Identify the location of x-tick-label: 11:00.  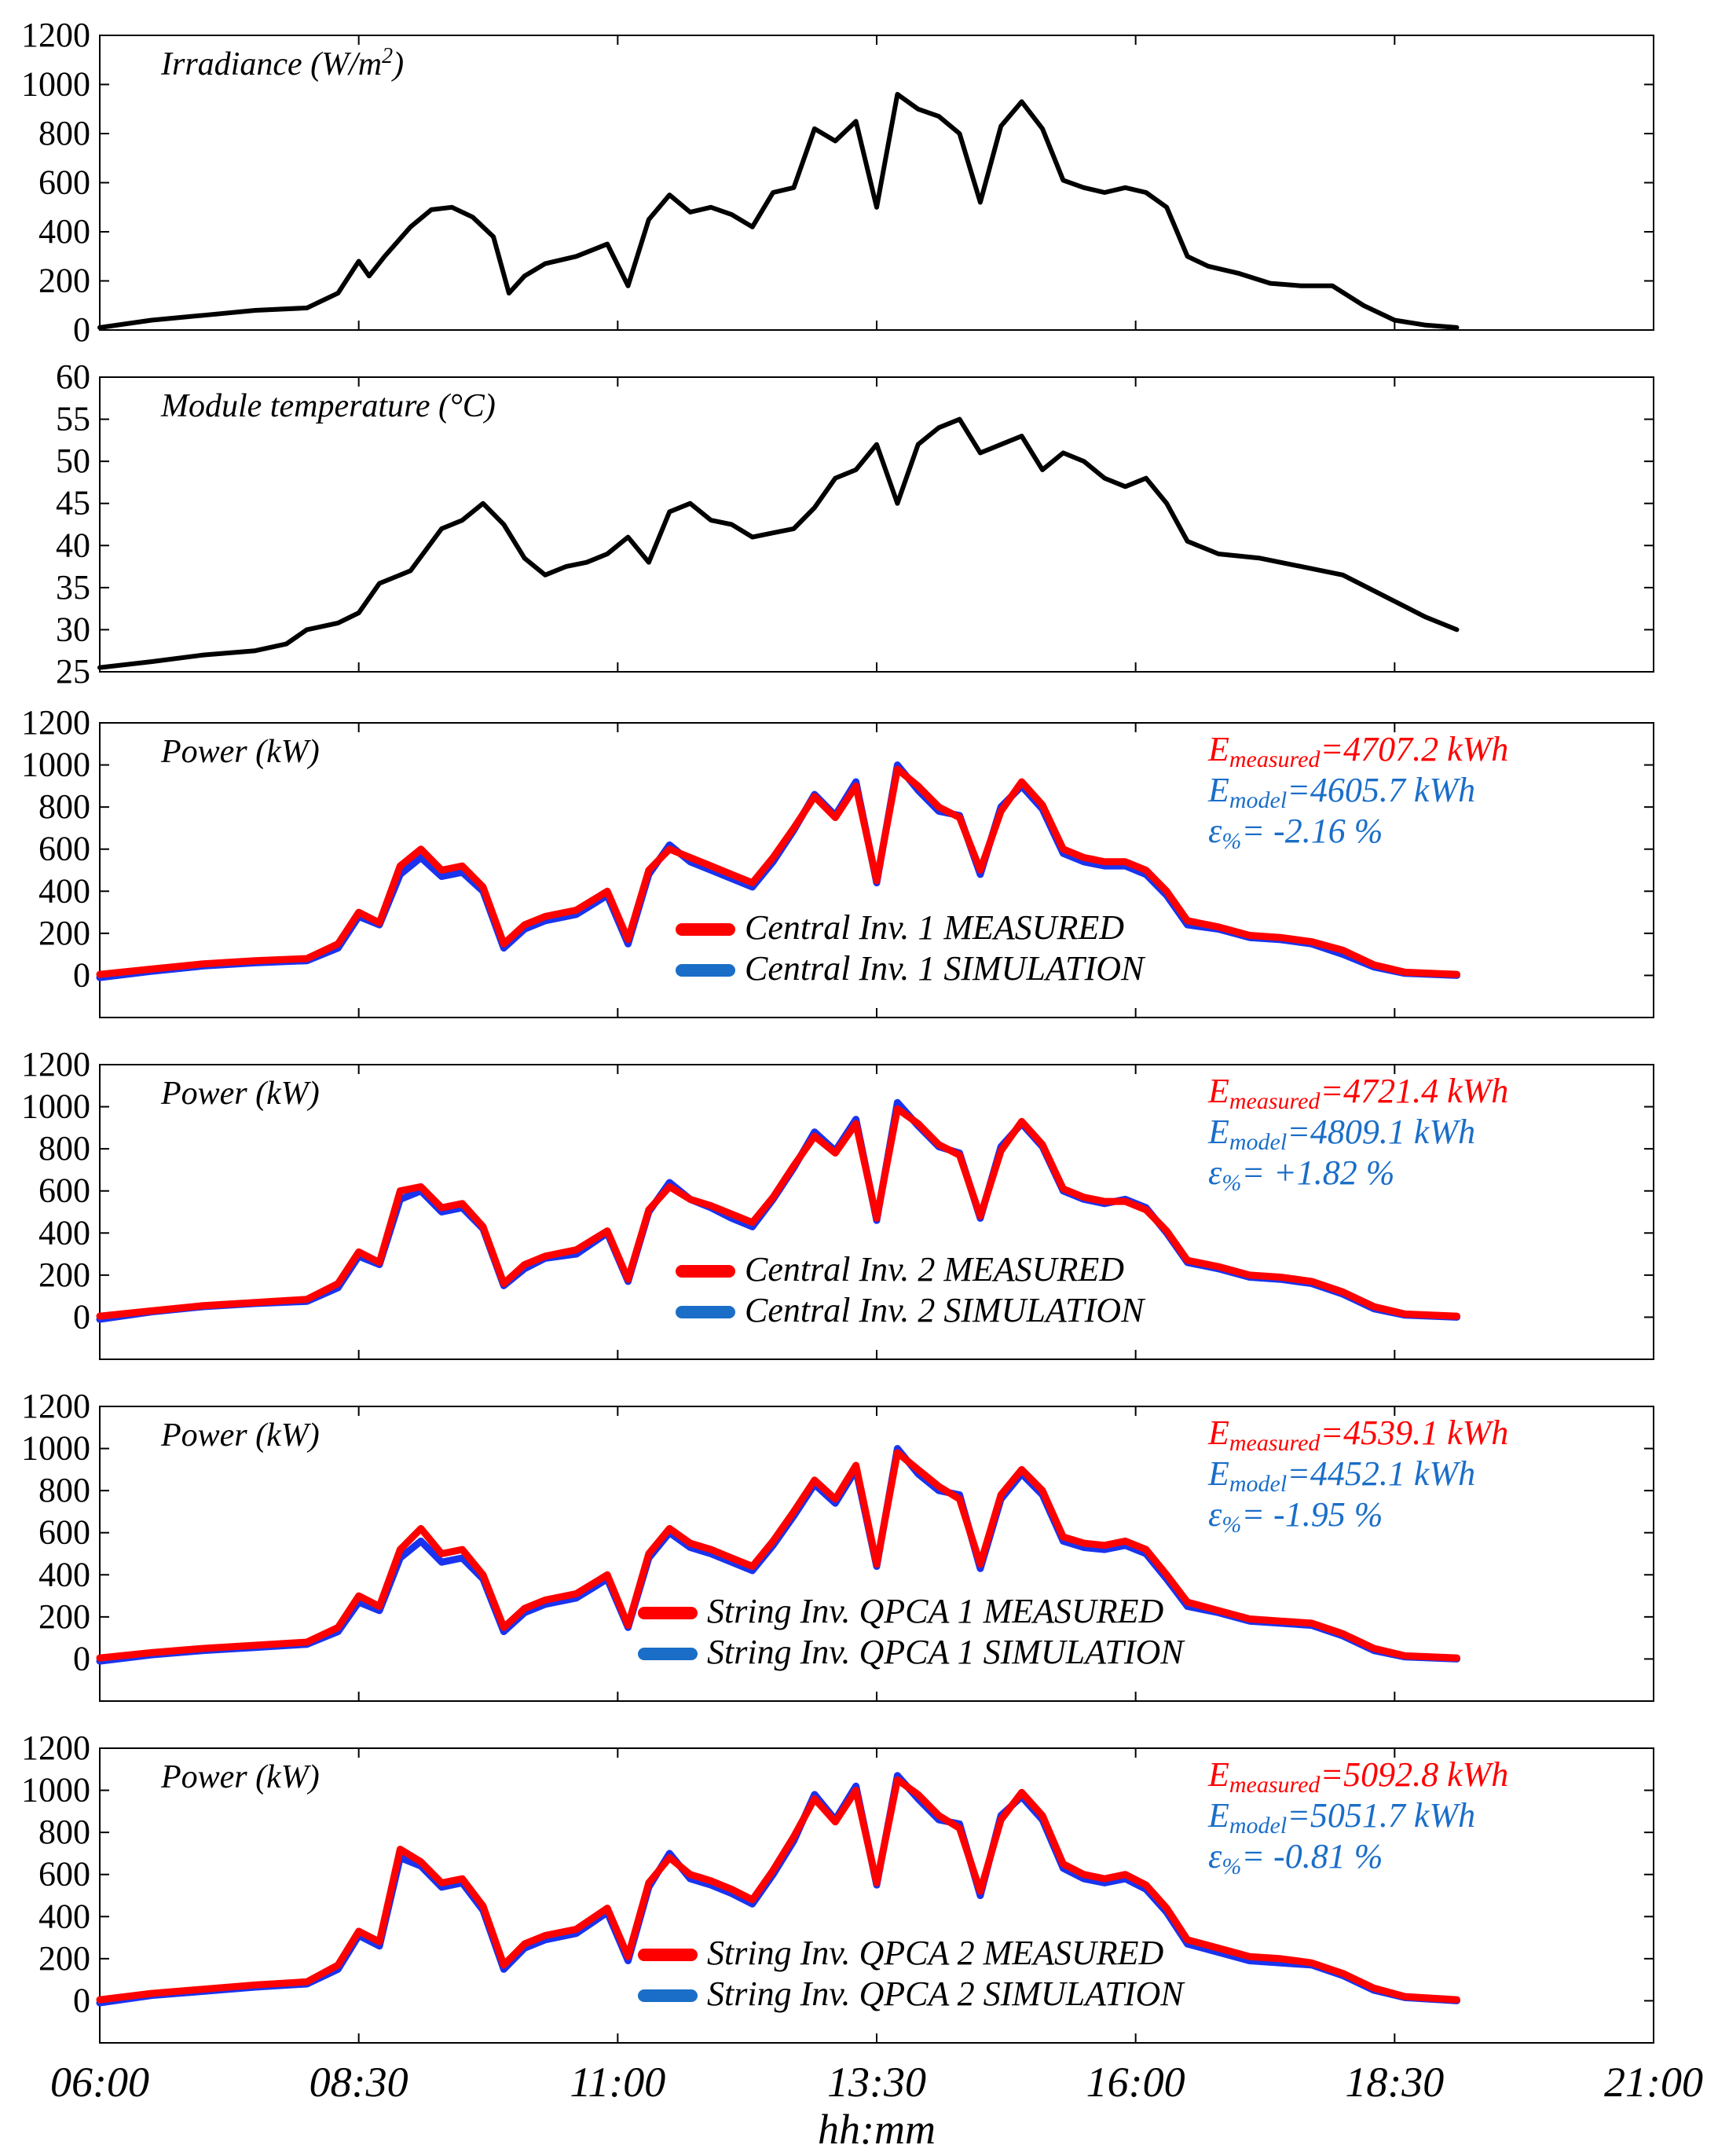
(617, 2082).